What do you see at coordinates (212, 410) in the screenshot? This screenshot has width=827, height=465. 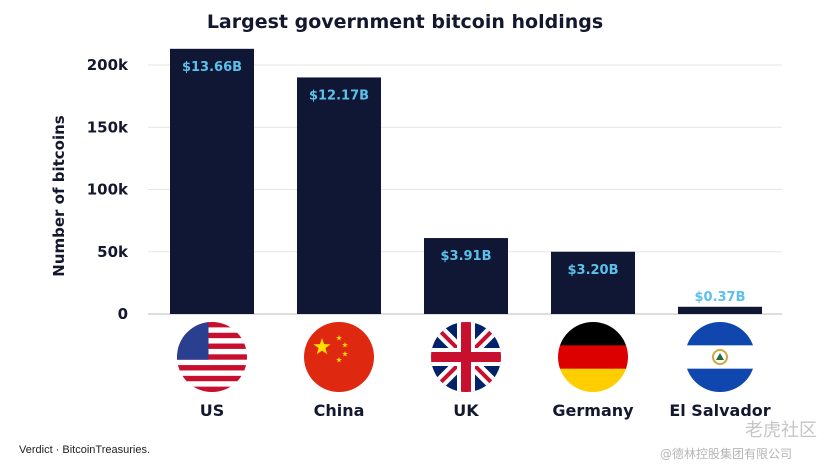 I see `x-tick-label: US` at bounding box center [212, 410].